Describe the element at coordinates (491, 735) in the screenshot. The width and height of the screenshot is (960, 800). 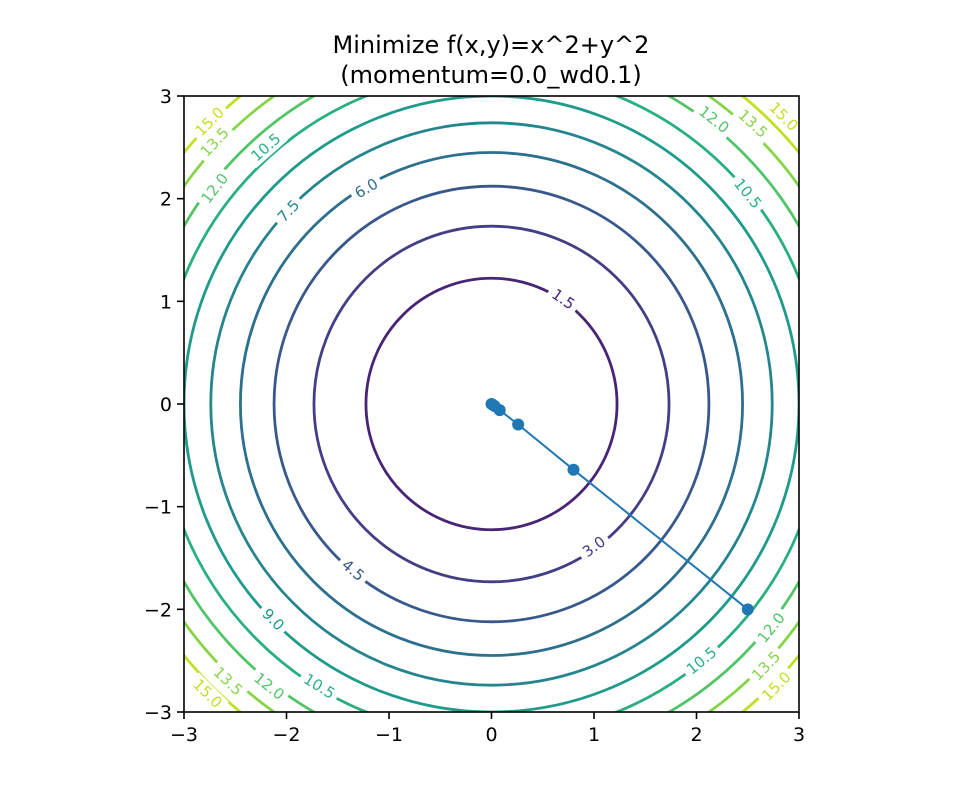
I see `x-tick-label: 0` at that location.